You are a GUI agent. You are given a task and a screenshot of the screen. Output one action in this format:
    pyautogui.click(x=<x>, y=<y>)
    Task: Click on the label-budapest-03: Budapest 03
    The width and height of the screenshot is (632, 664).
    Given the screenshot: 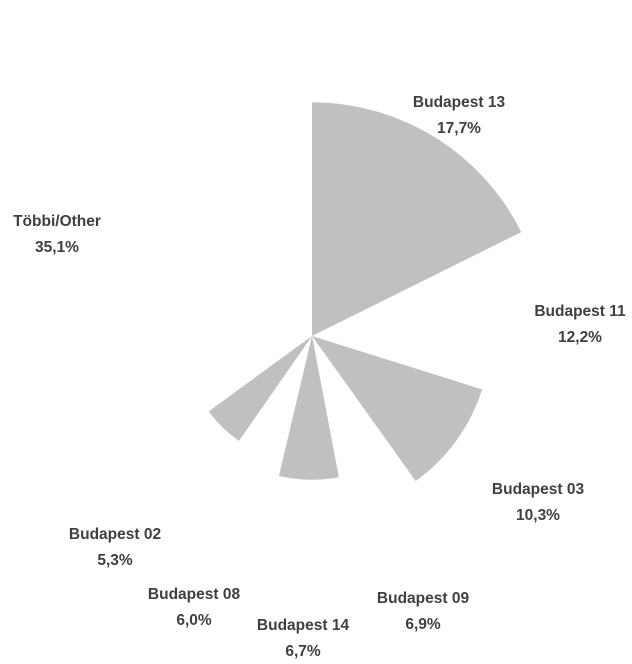 What is the action you would take?
    pyautogui.click(x=538, y=489)
    